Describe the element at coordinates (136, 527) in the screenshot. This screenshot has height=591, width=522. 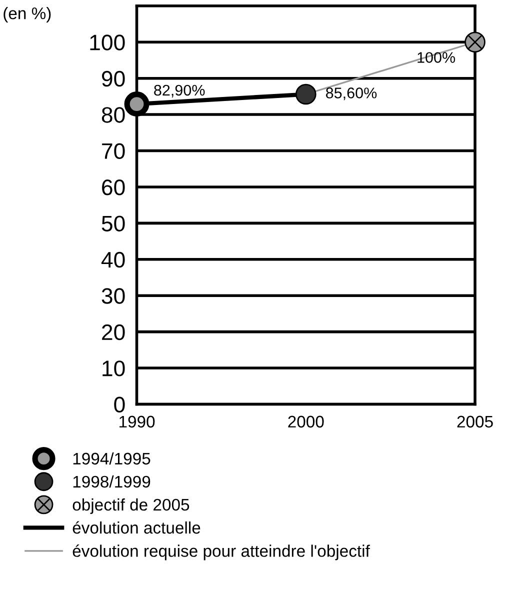
I see `legend-label: évolution actuelle` at that location.